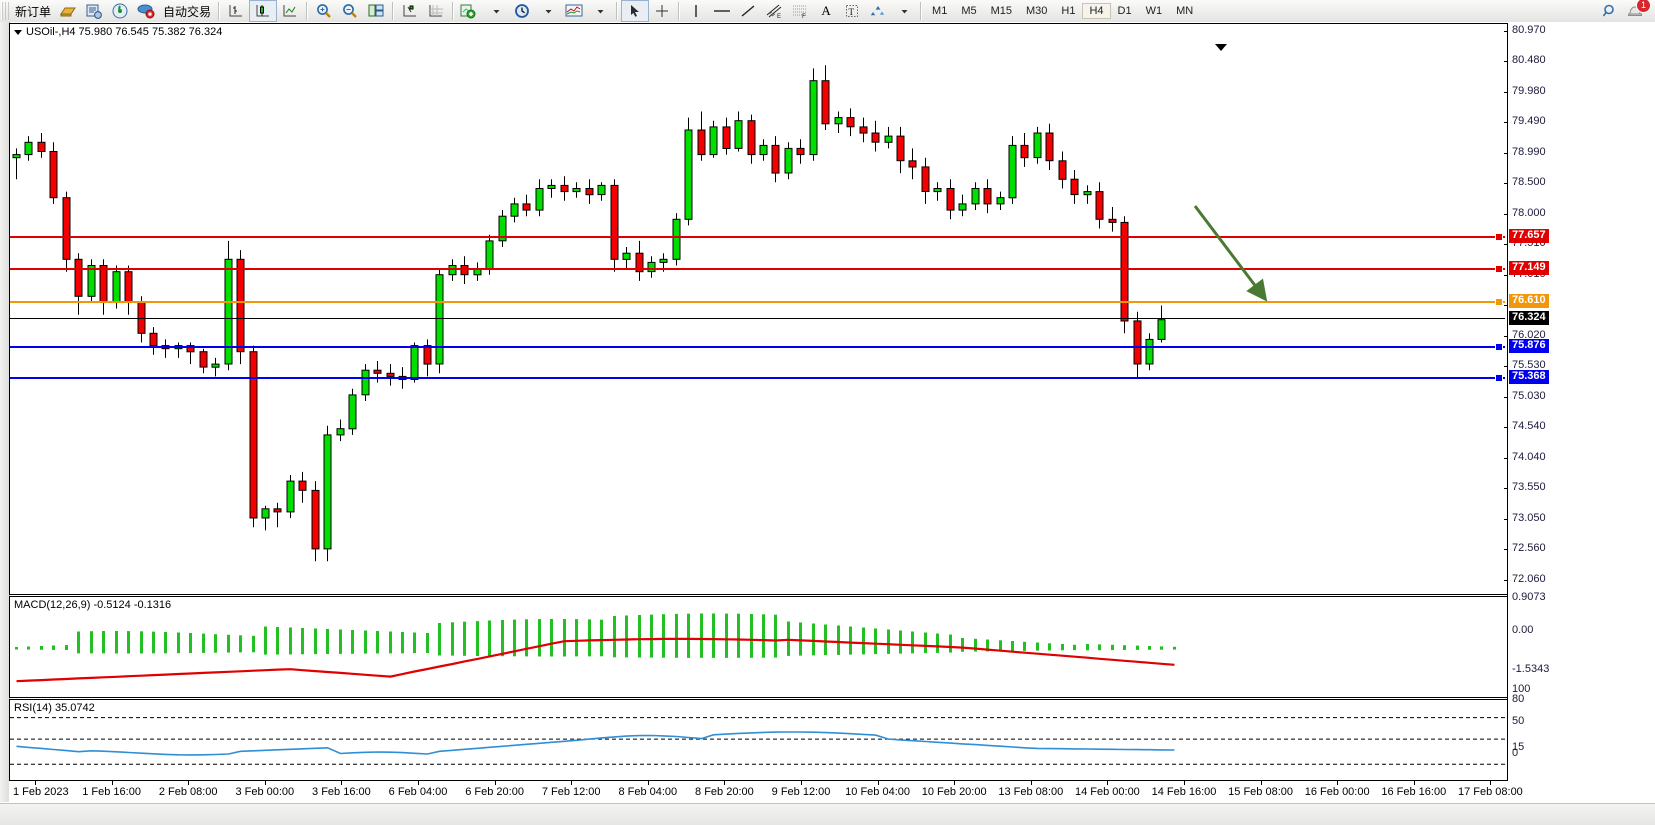 This screenshot has width=1655, height=825. What do you see at coordinates (324, 11) in the screenshot?
I see `zoom-in-icon` at bounding box center [324, 11].